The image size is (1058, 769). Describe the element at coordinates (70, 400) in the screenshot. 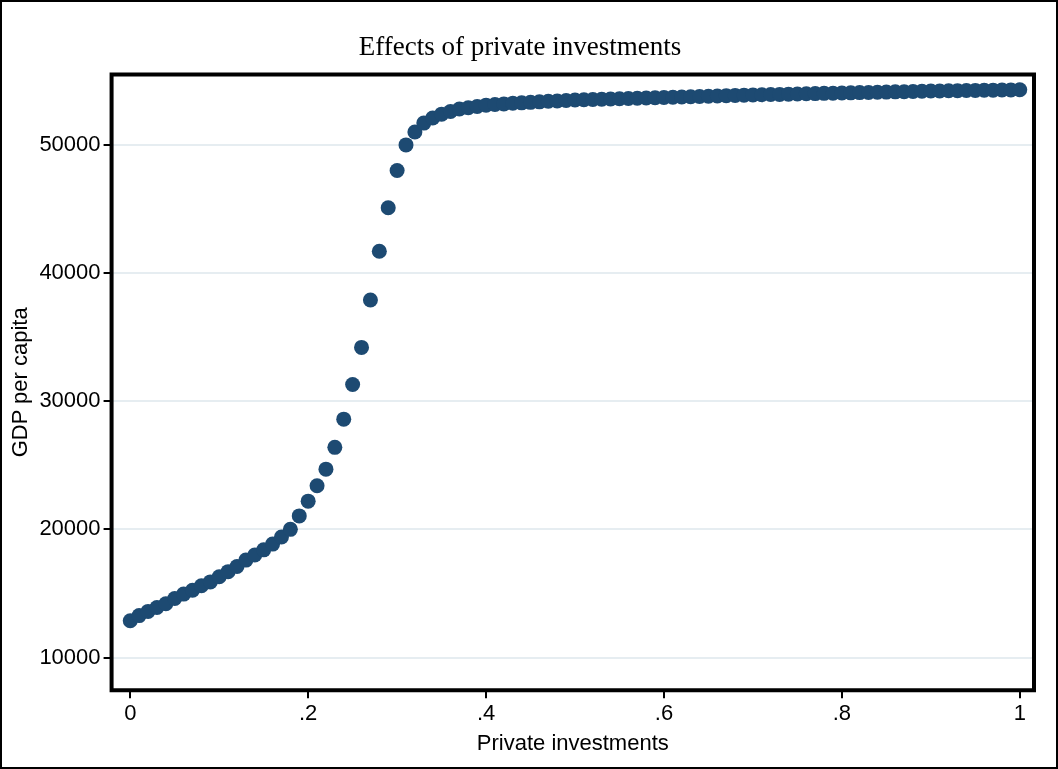

I see `y-tick-label: 30000` at that location.